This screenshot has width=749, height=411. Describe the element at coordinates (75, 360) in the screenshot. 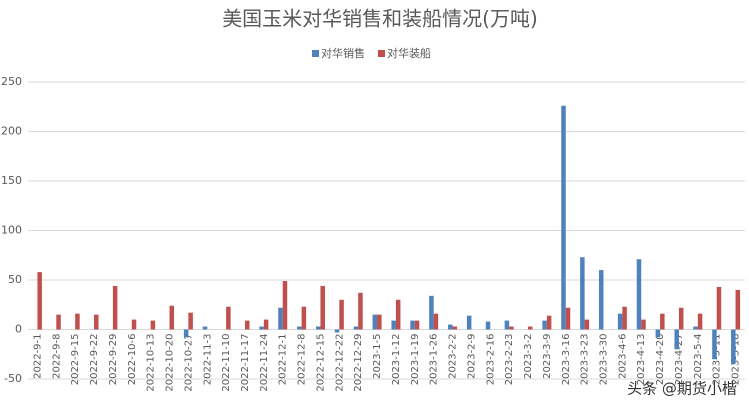

I see `x-tick-label: 2022-9-15` at that location.